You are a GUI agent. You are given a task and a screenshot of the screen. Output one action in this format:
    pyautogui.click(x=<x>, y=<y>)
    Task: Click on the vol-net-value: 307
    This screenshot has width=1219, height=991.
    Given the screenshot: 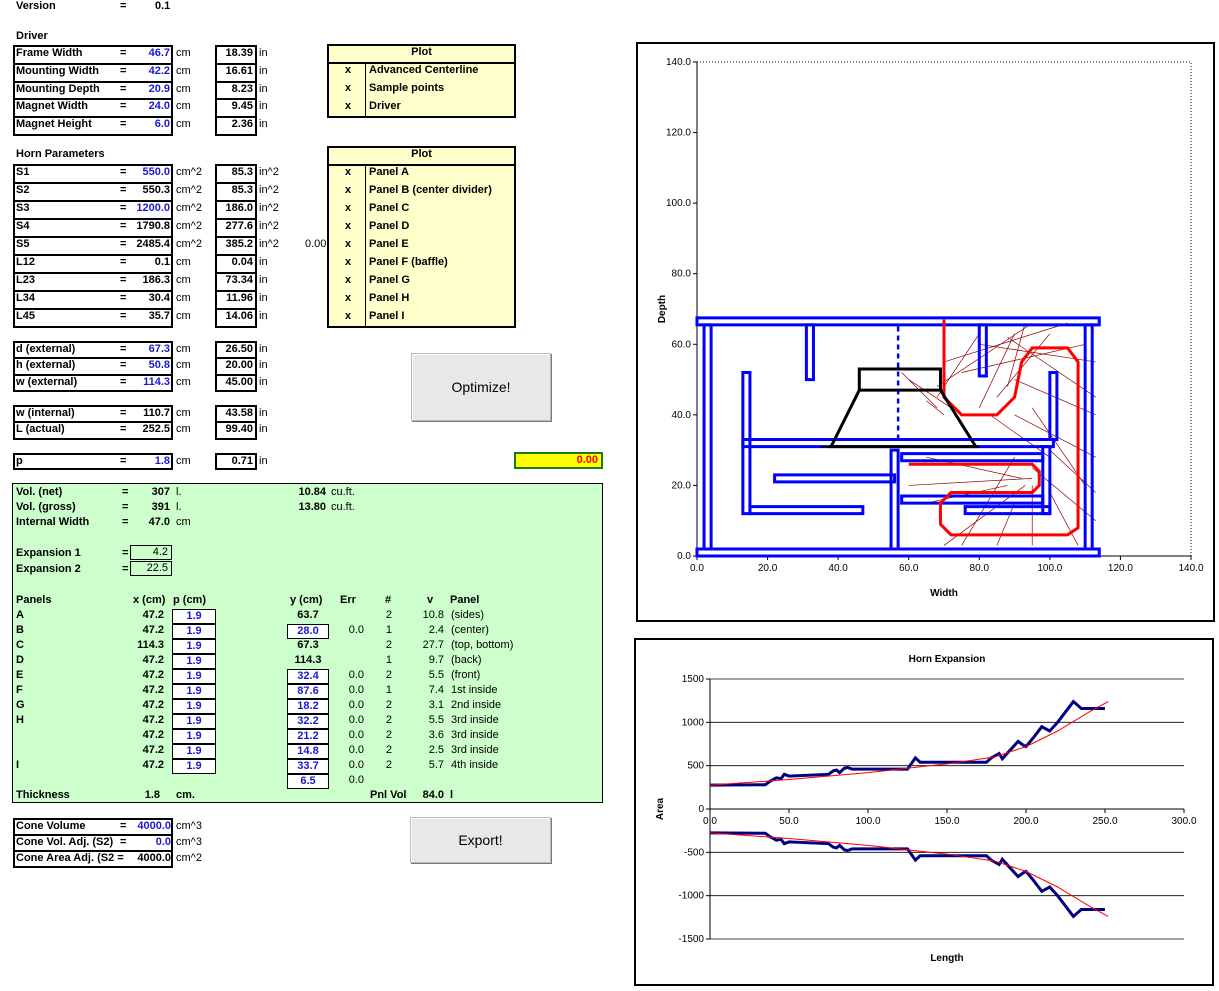 What is the action you would take?
    pyautogui.click(x=160, y=492)
    